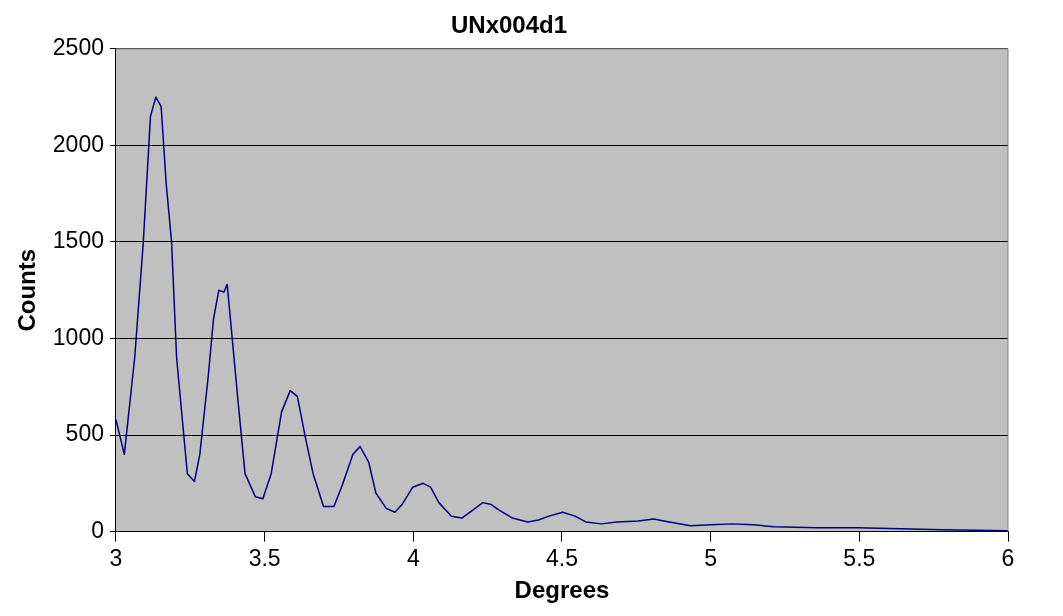 The image size is (1063, 616). What do you see at coordinates (1008, 557) in the screenshot?
I see `x-tick-label: 6` at bounding box center [1008, 557].